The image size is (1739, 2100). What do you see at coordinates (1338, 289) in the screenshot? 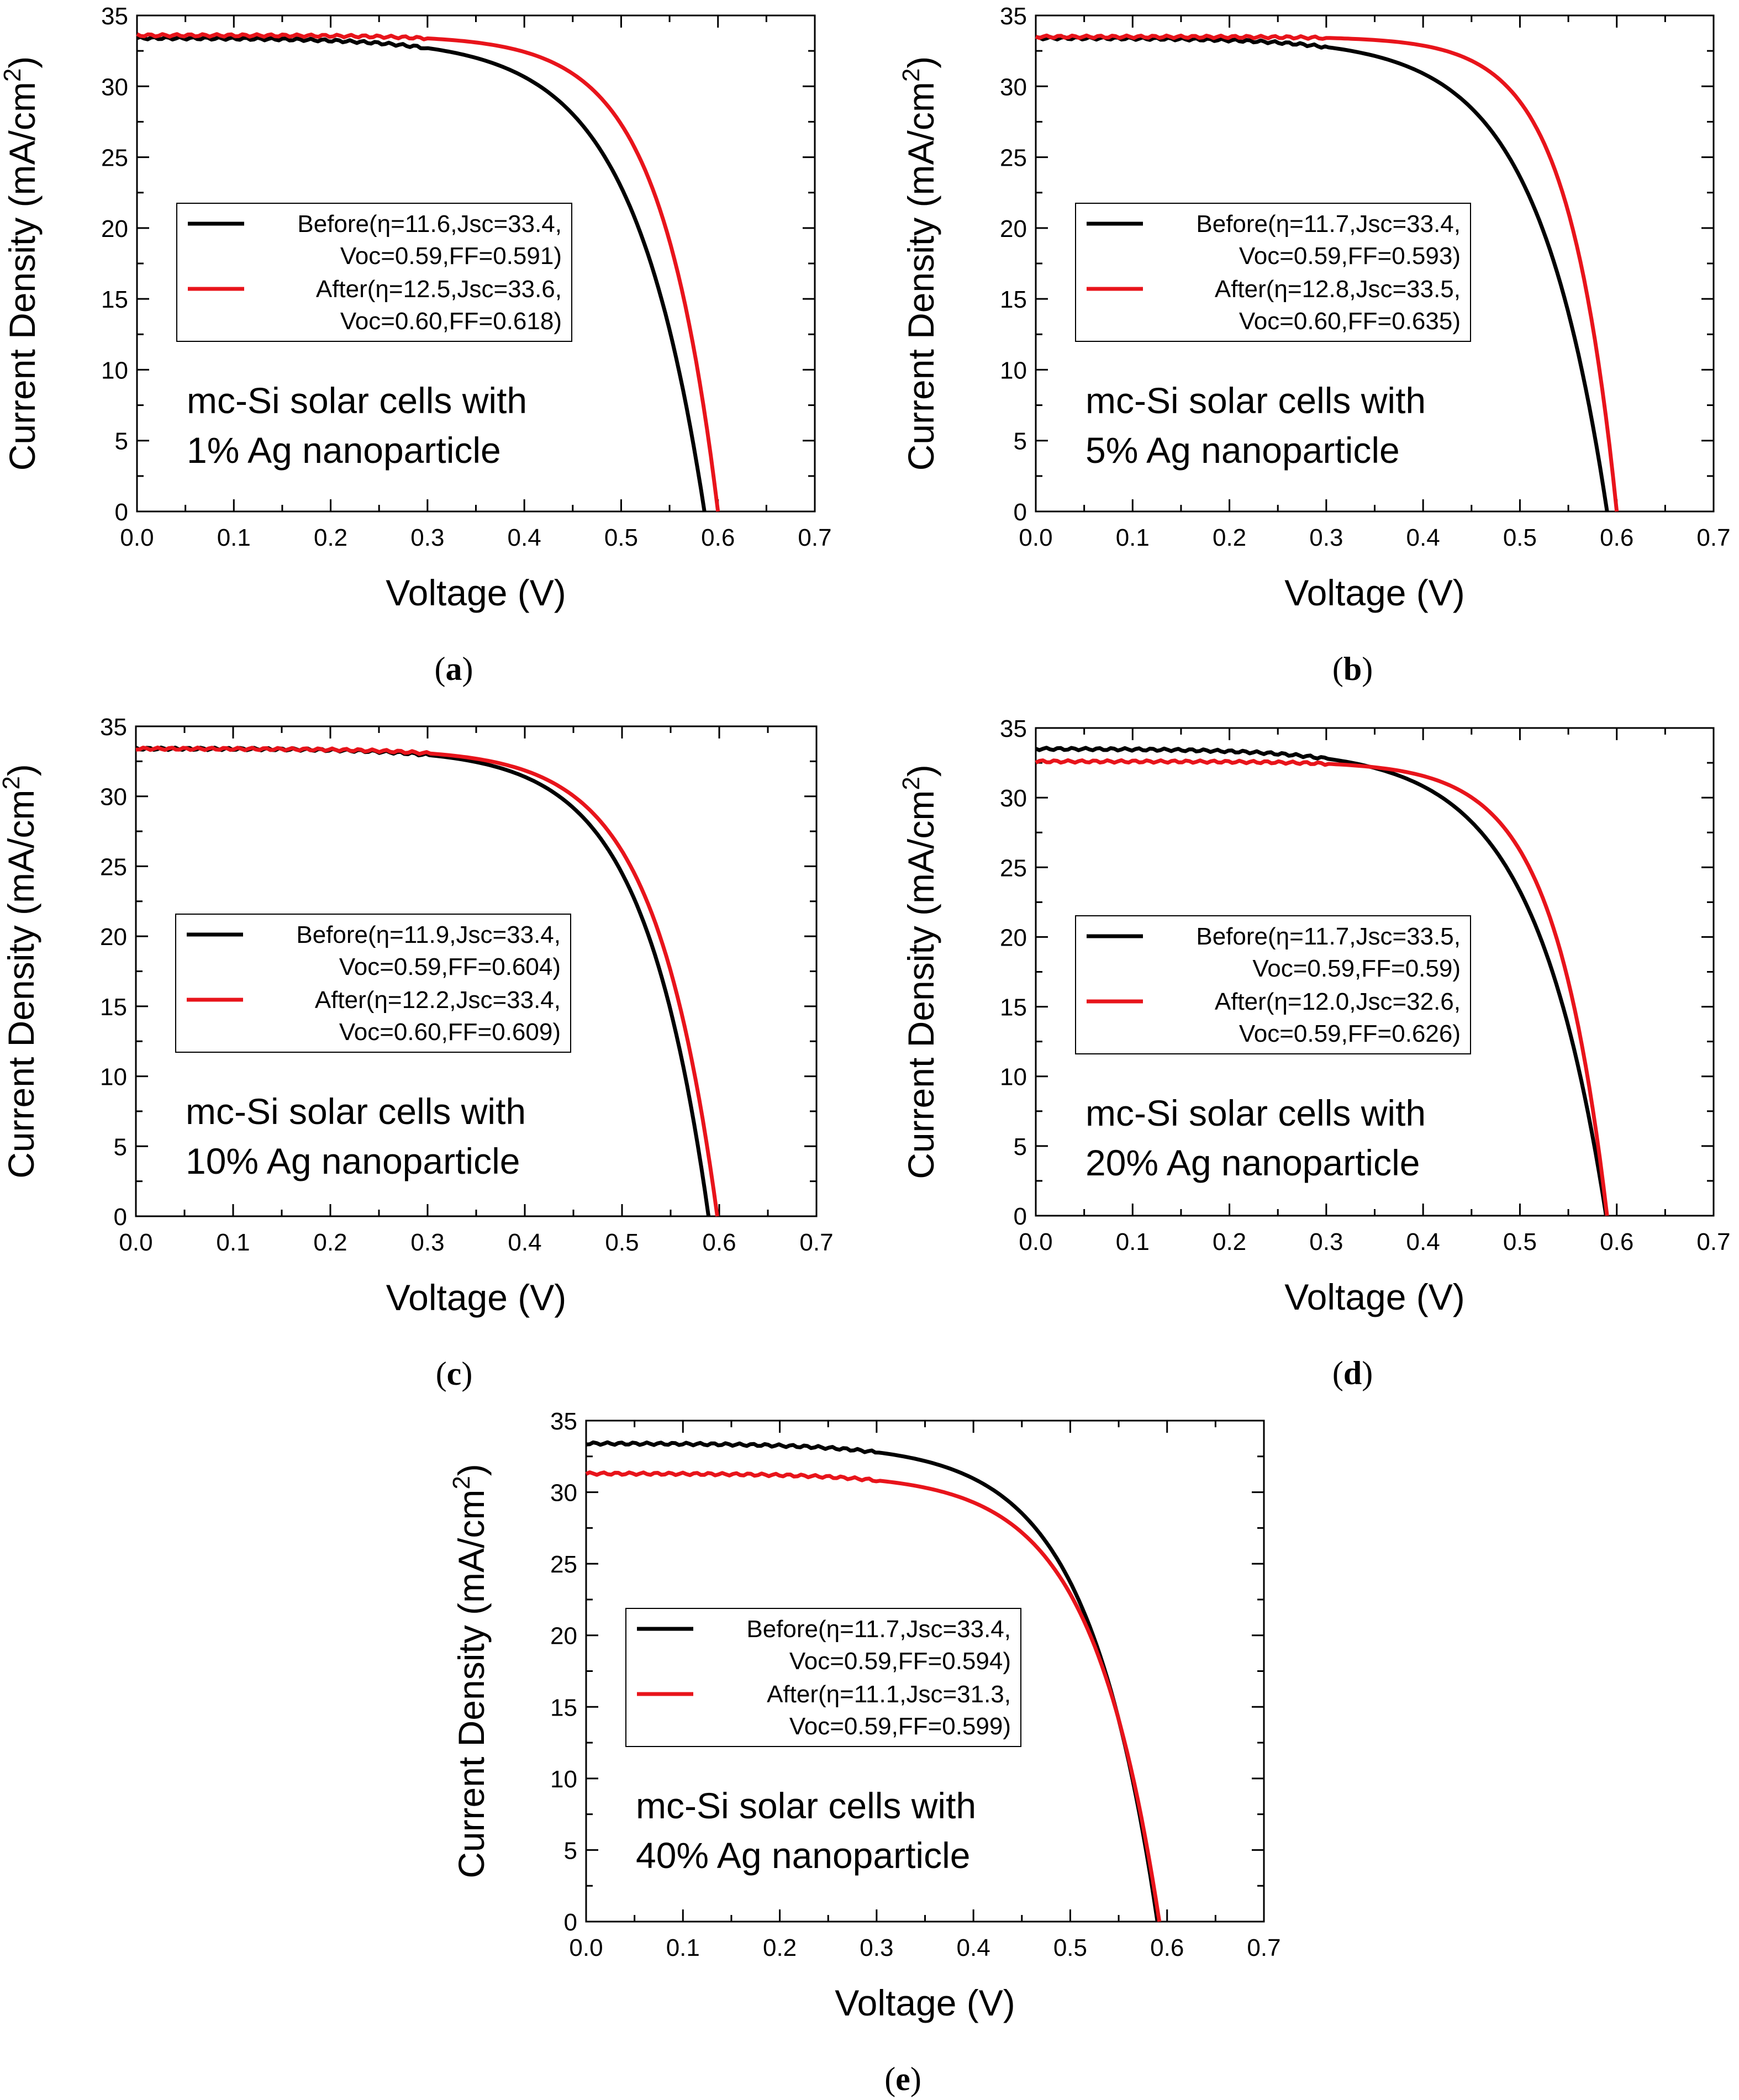
I see `legend-entry-after: After(η=12.8,Jsc=33.5,` at bounding box center [1338, 289].